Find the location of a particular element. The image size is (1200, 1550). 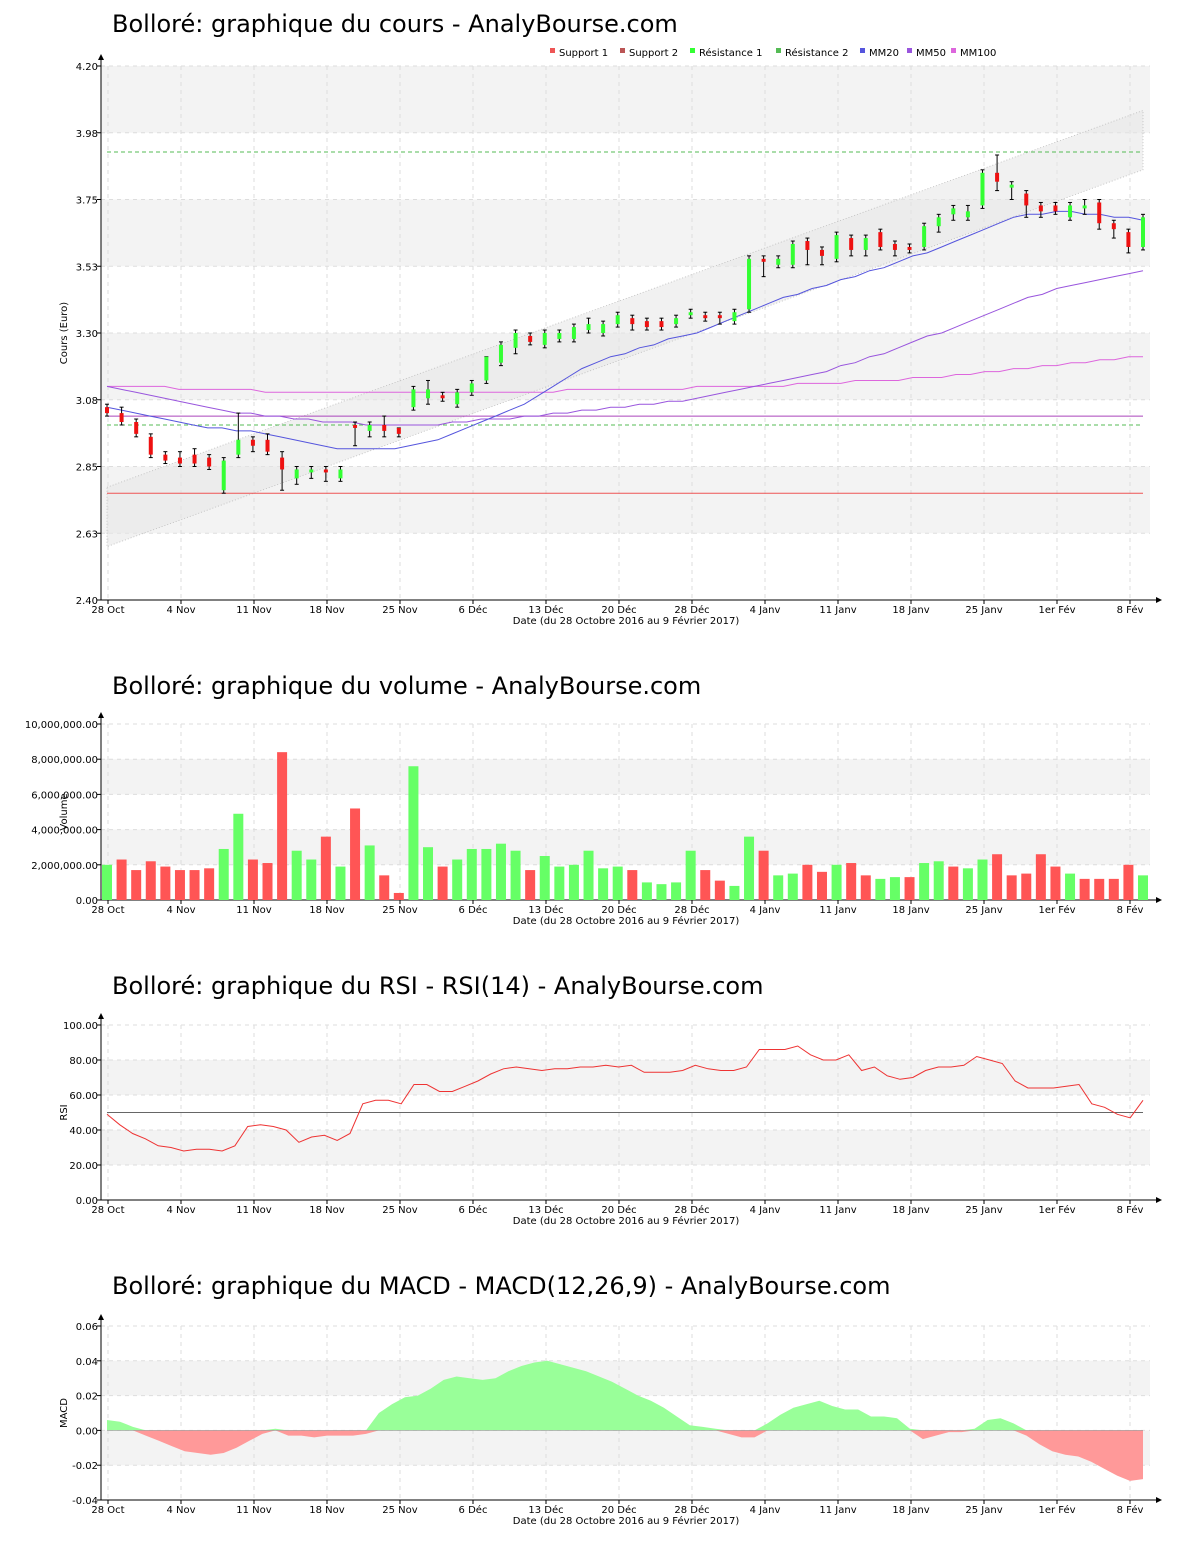

legend-label: MM20 is located at coordinates (884, 53).